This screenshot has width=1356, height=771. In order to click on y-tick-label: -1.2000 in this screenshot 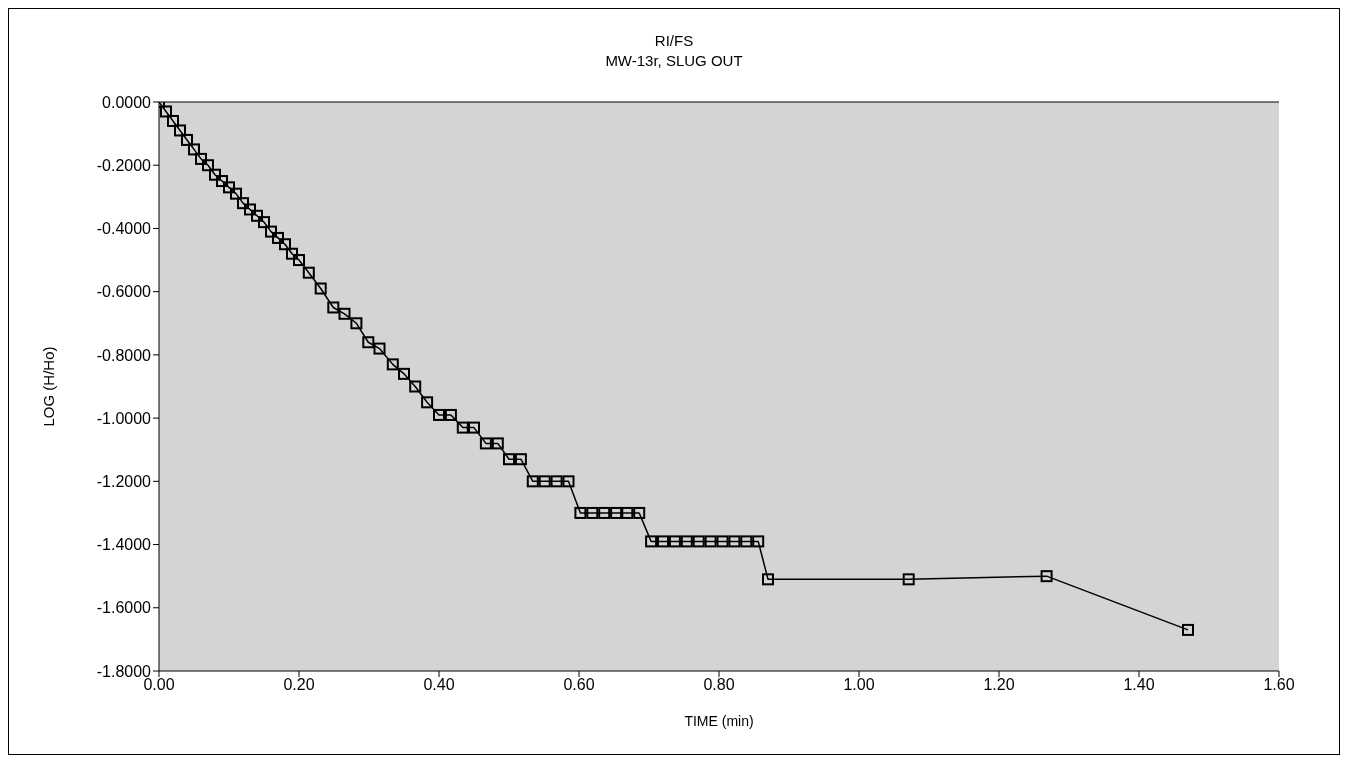, I will do `click(124, 482)`.